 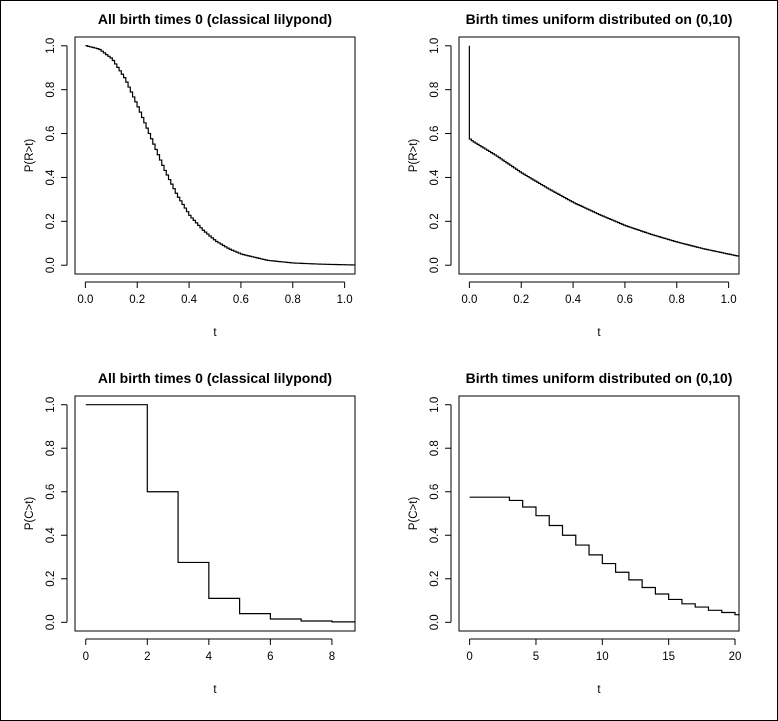 I want to click on top-right-x-axis-label: t, so click(x=599, y=333).